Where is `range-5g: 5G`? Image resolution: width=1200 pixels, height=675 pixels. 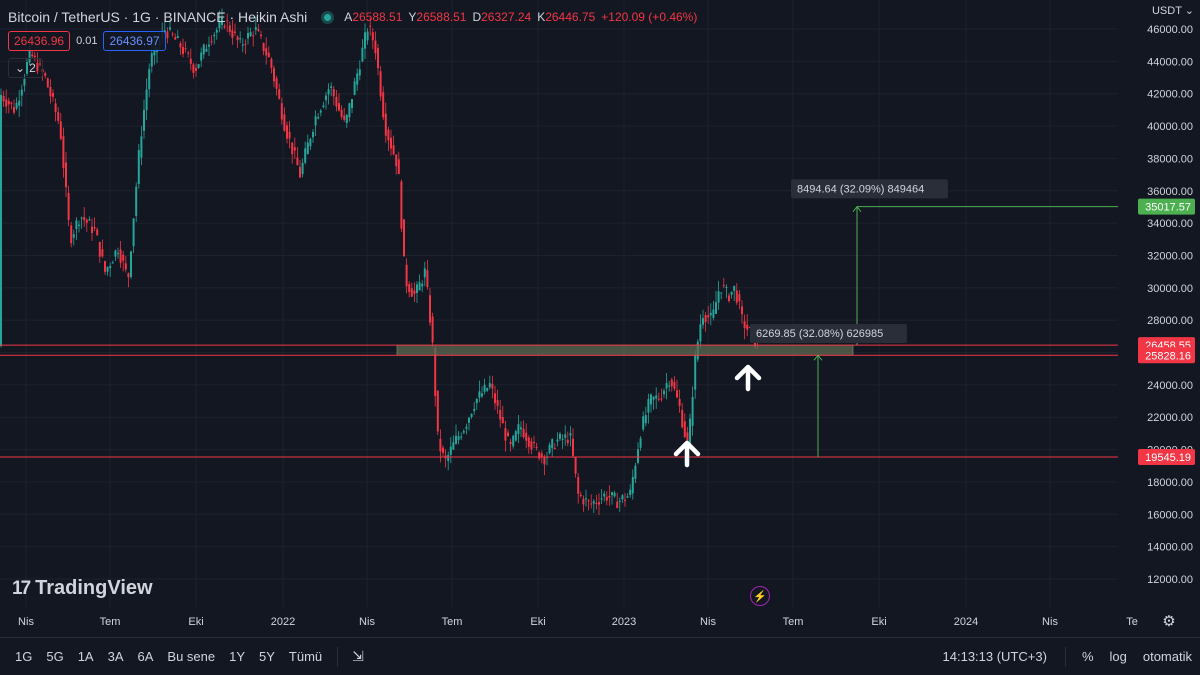 range-5g: 5G is located at coordinates (55, 656).